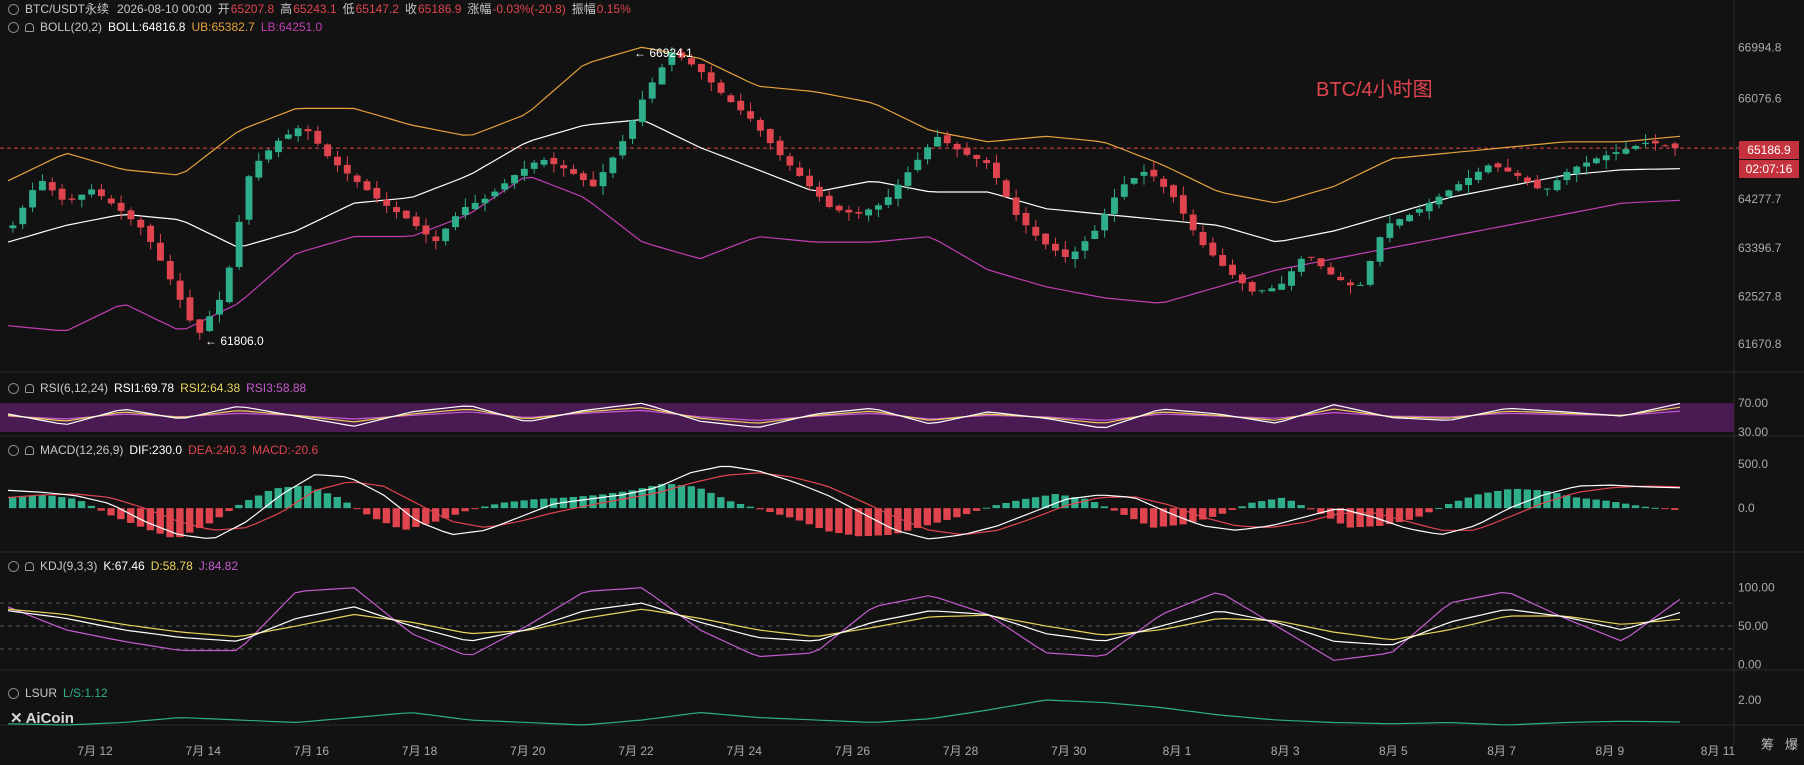  Describe the element at coordinates (41, 693) in the screenshot. I see `lsur-name: LSUR` at that location.